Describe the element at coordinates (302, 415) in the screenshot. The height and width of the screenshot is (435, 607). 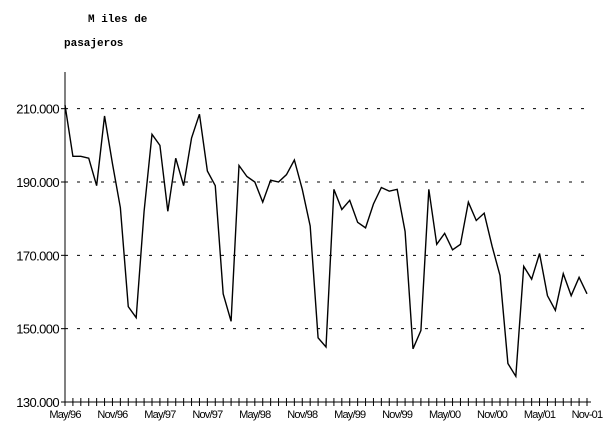
I see `x-tick-label: Nov/98` at that location.